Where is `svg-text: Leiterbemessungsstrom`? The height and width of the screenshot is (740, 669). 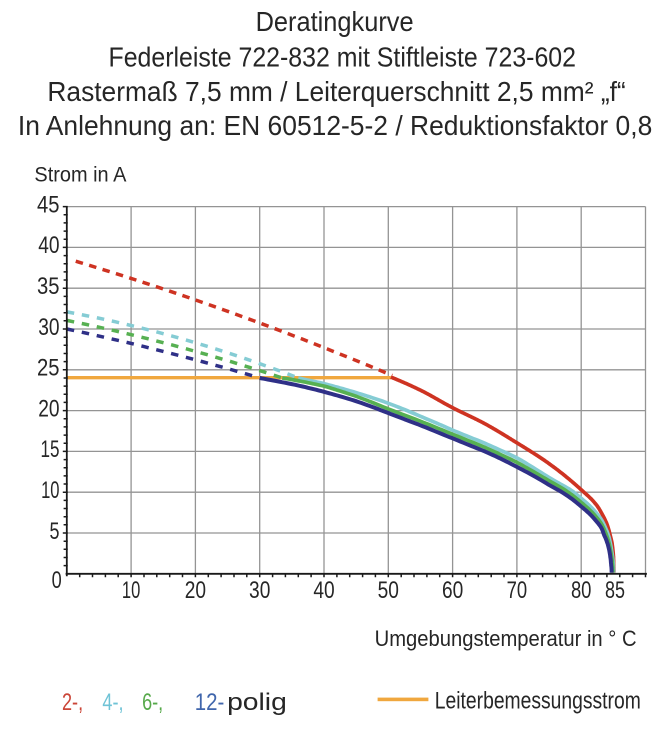
svg-text: Leiterbemessungsstrom is located at coordinates (538, 701).